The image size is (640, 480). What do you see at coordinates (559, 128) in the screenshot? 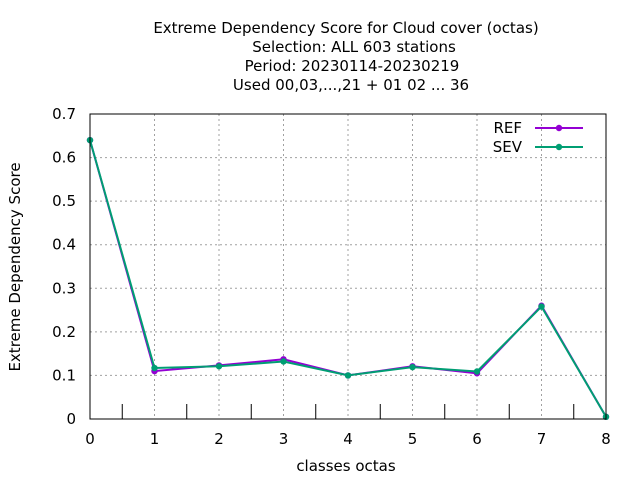
I see `legend-marker-ref` at bounding box center [559, 128].